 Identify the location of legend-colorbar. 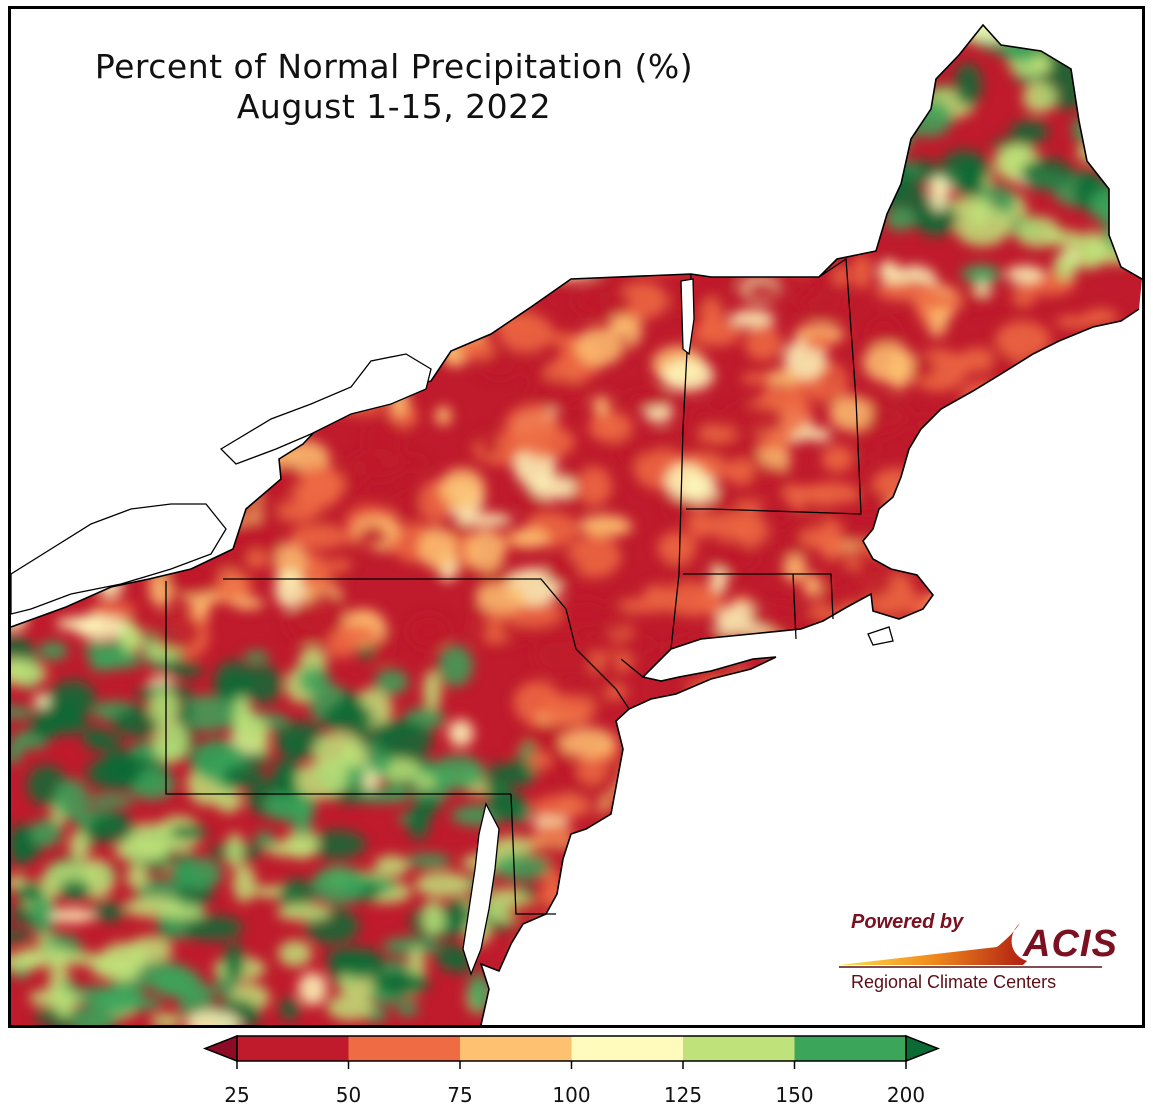
(571, 1051).